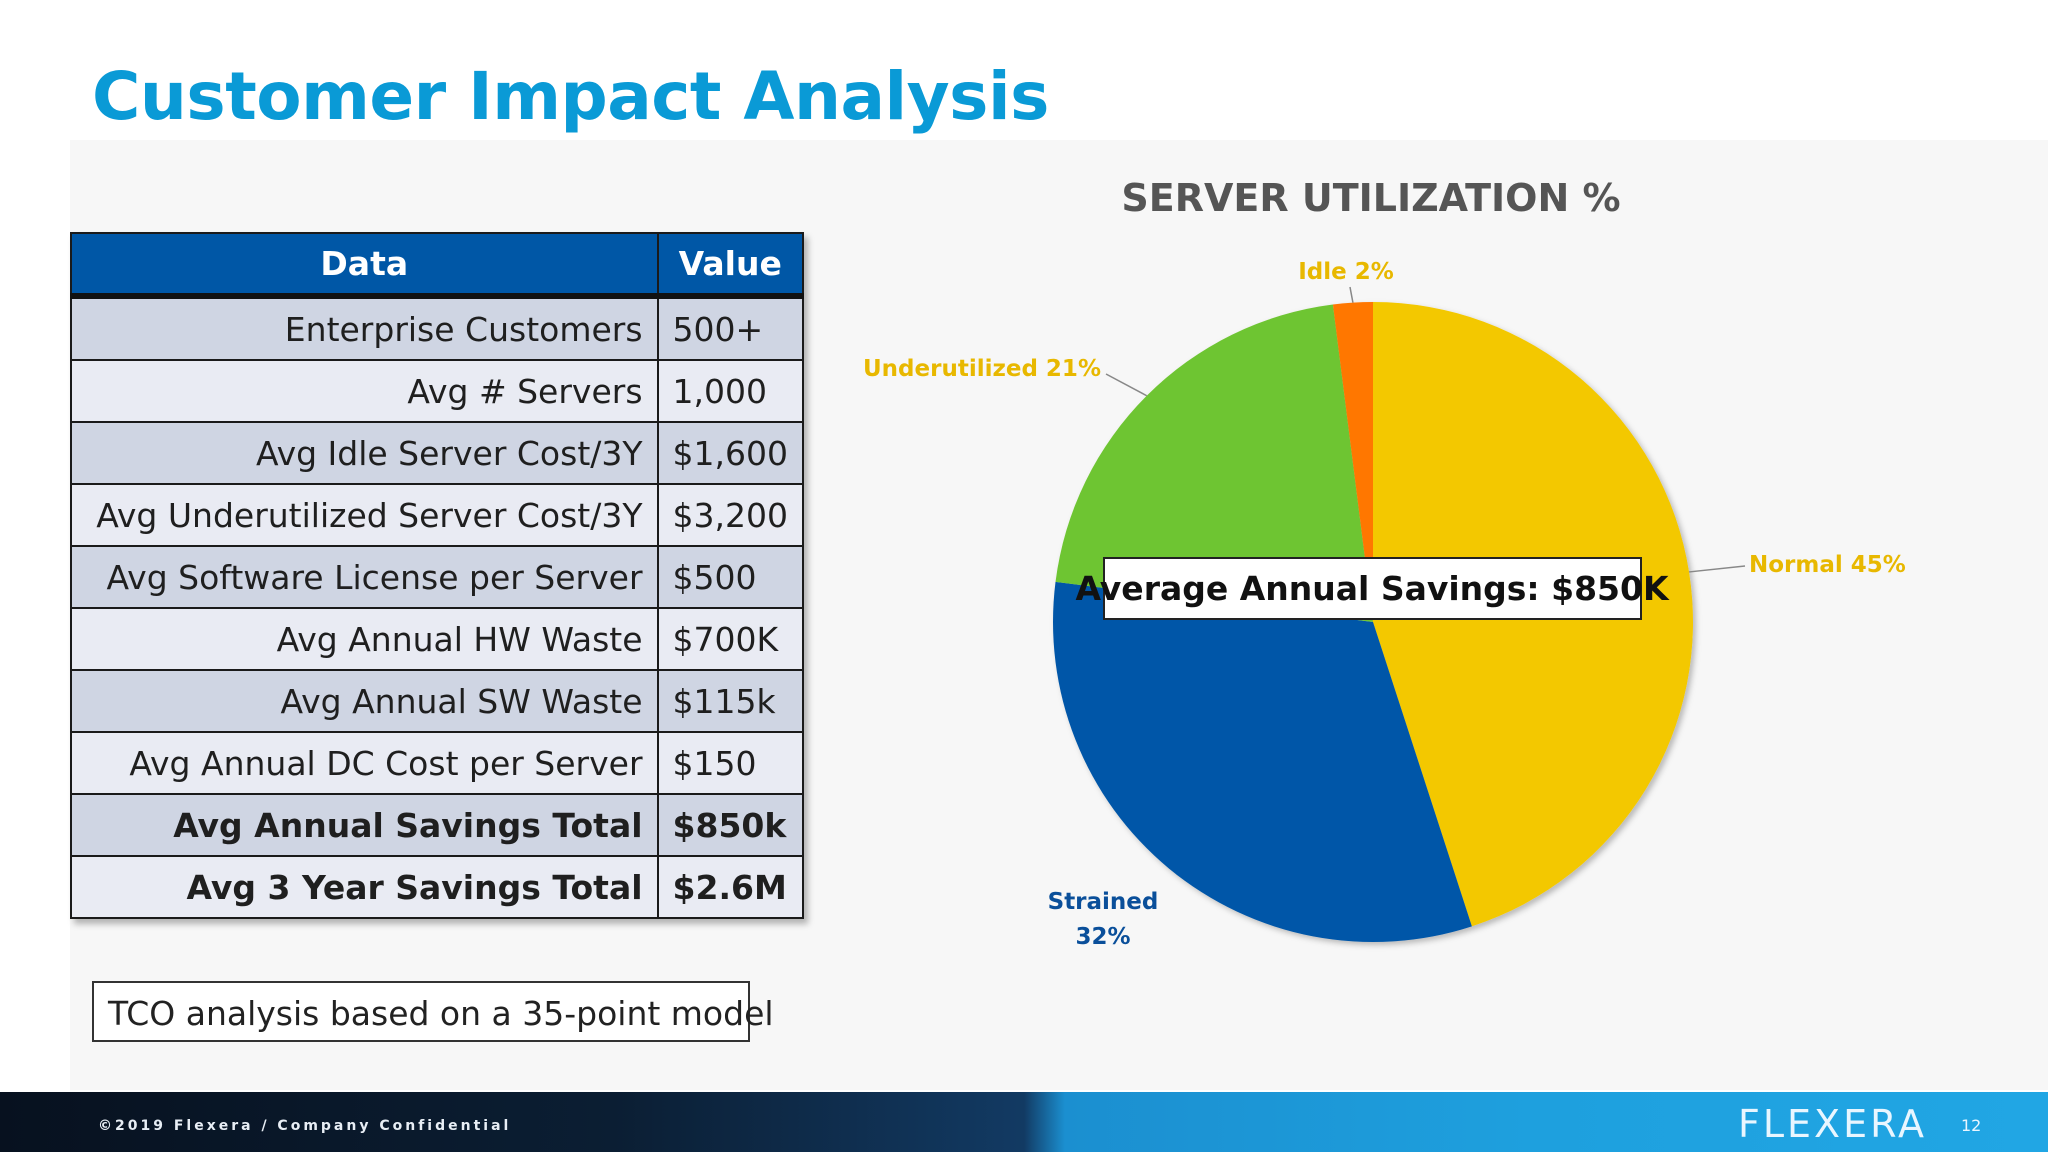 This screenshot has height=1152, width=2048. Describe the element at coordinates (364, 577) in the screenshot. I see `row-label: Avg Software License per Server` at that location.